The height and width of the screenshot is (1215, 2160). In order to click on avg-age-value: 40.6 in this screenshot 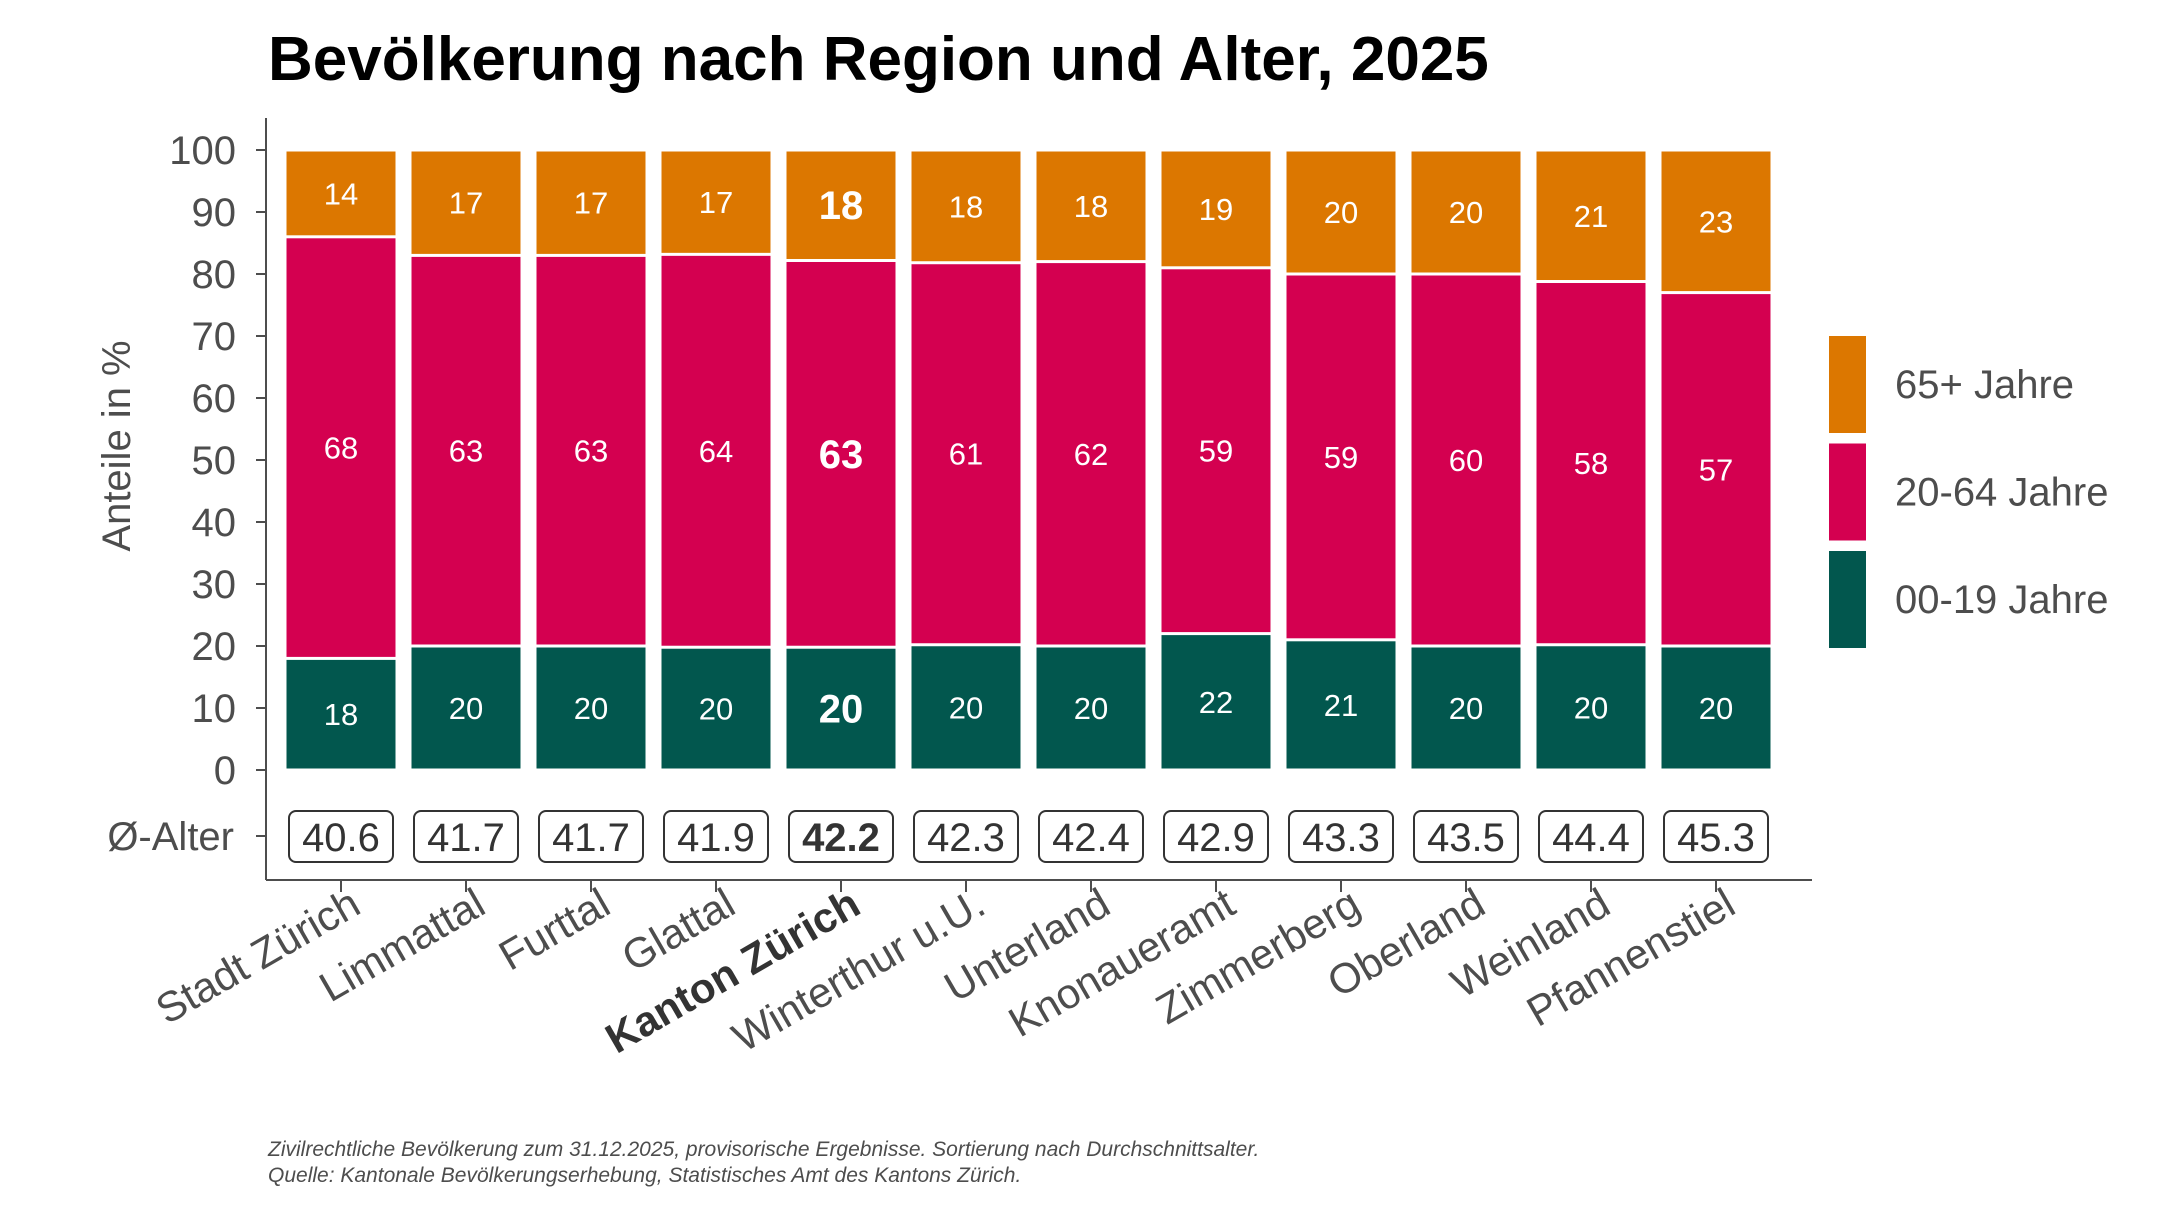, I will do `click(341, 838)`.